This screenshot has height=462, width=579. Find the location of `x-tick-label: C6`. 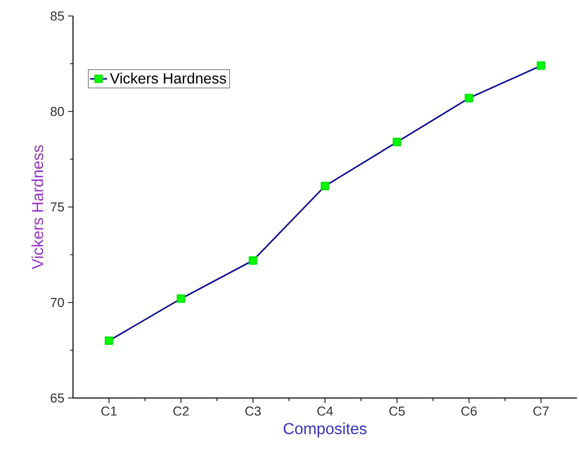

x-tick-label: C6 is located at coordinates (469, 411).